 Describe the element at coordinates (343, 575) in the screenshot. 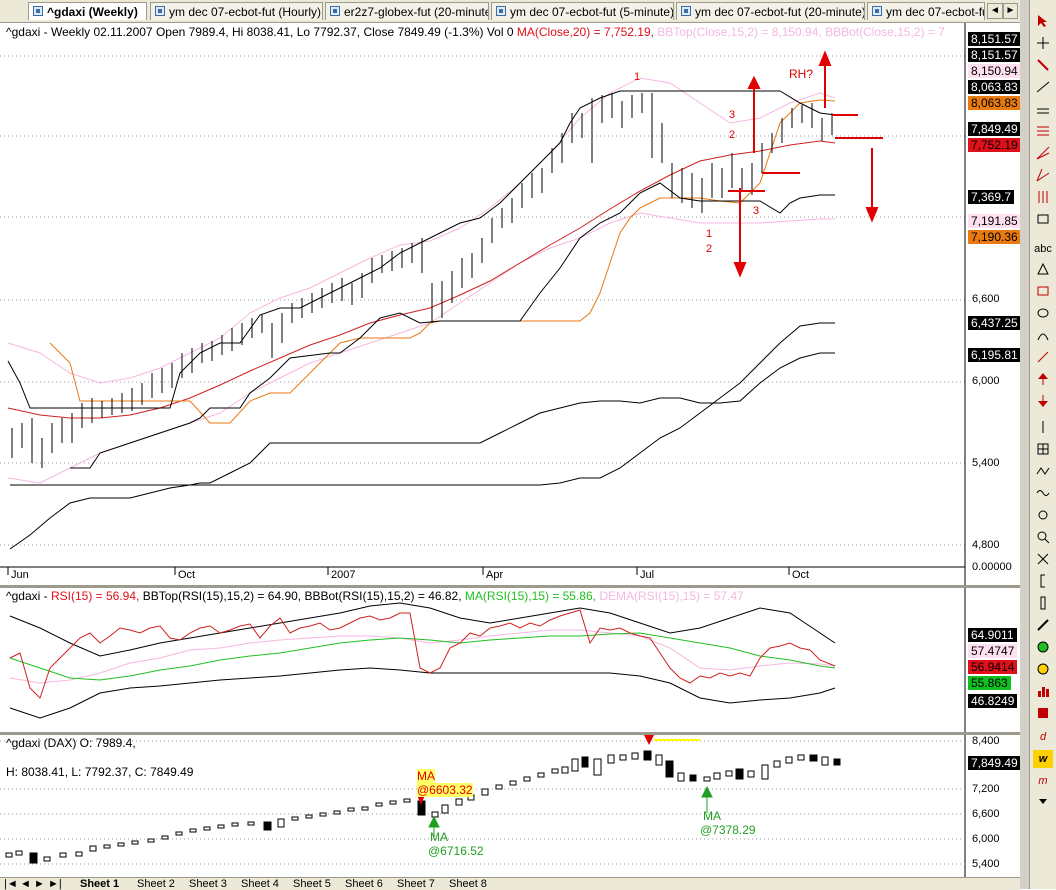

I see `date-label: 2007` at that location.